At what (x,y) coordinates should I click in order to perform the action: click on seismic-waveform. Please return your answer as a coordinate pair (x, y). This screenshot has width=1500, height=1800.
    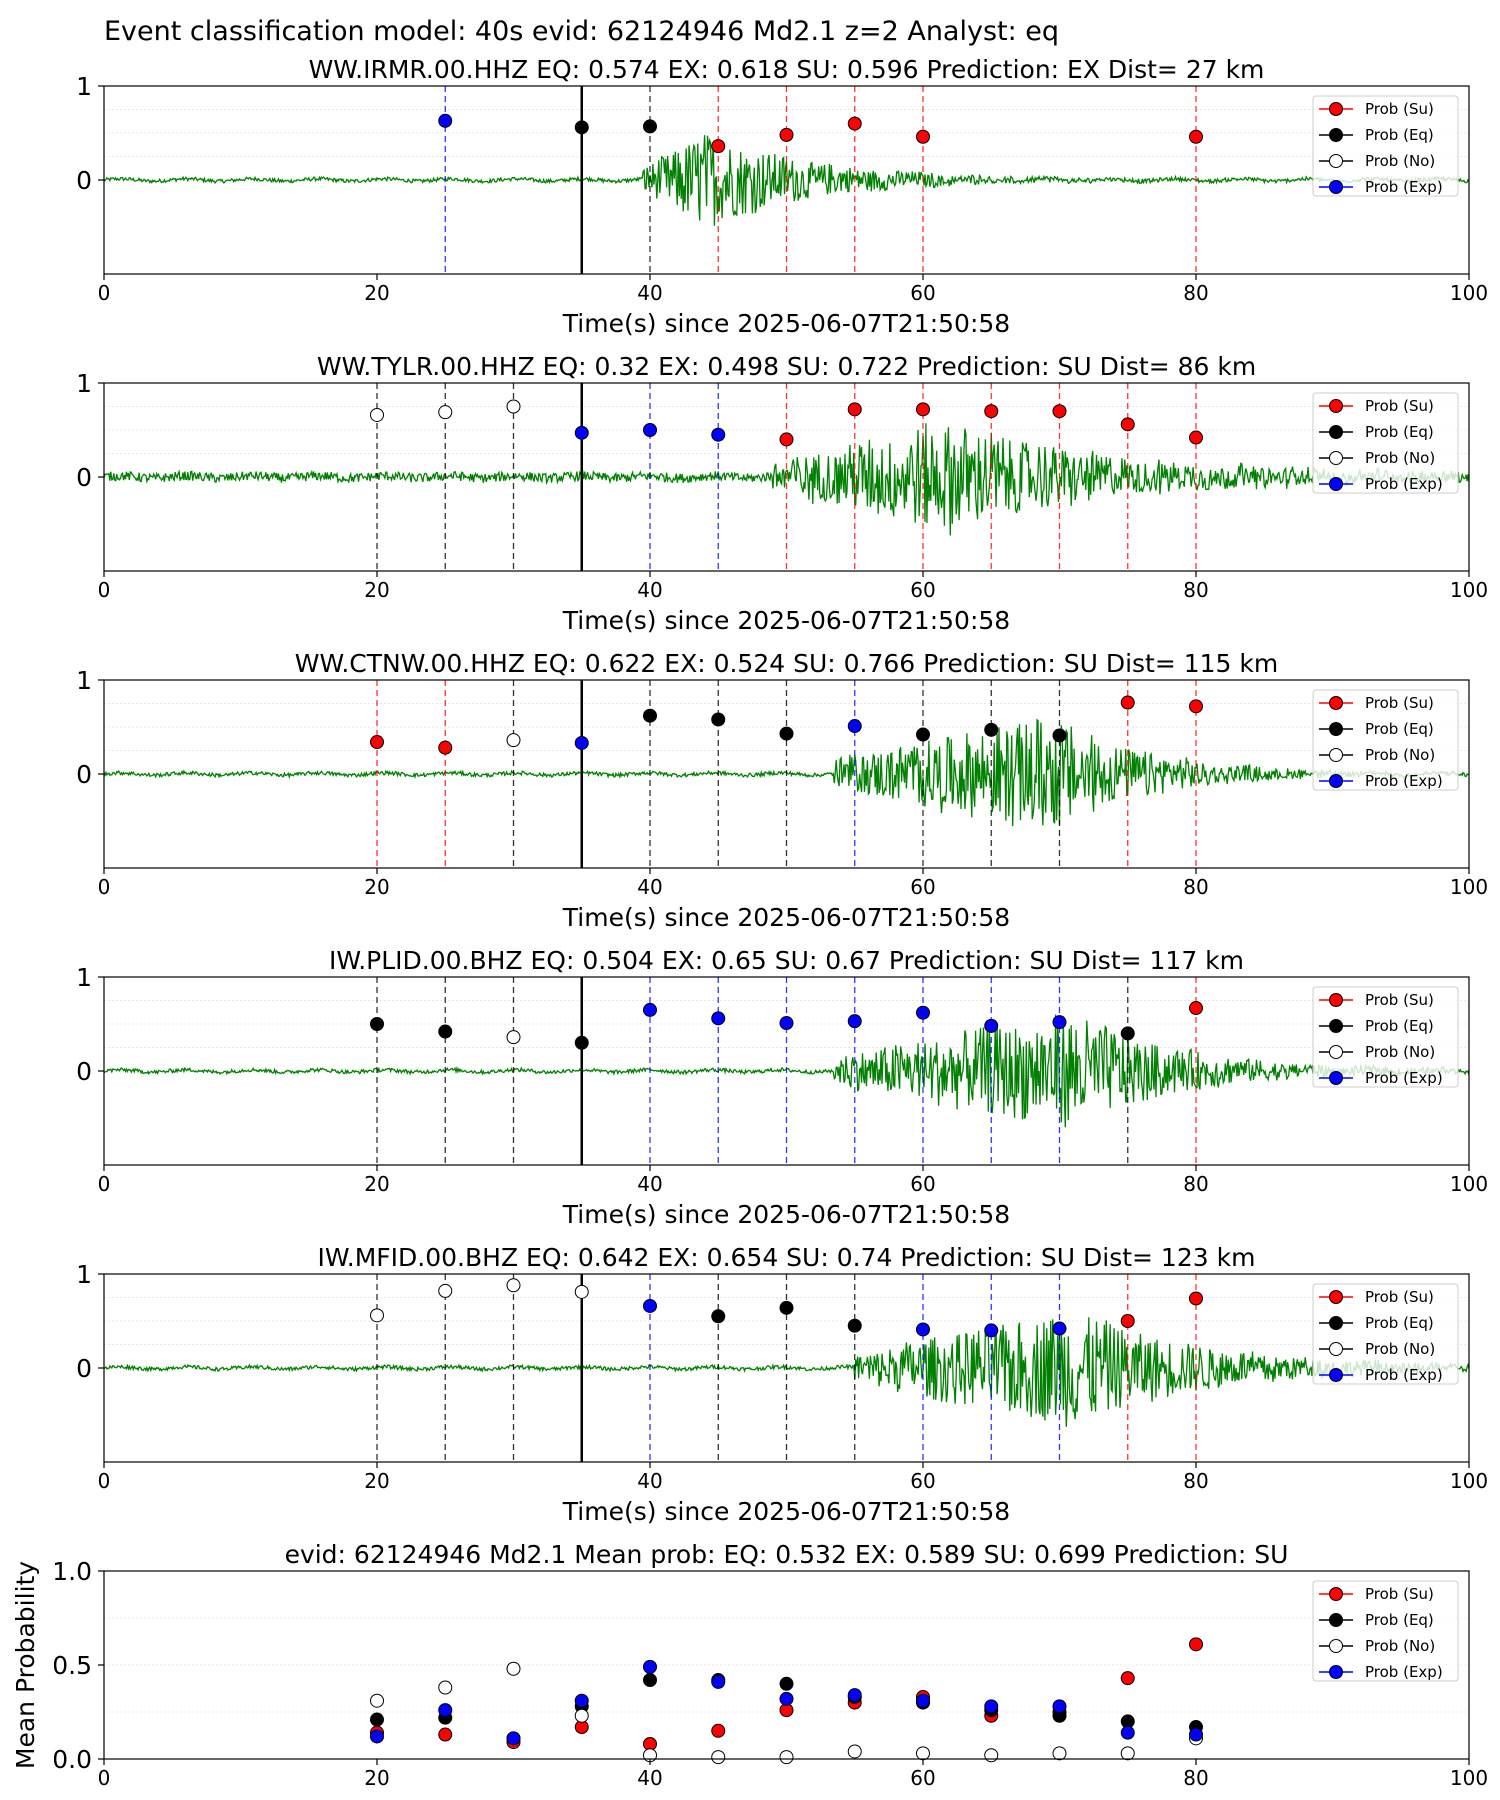
    Looking at the image, I should click on (786, 479).